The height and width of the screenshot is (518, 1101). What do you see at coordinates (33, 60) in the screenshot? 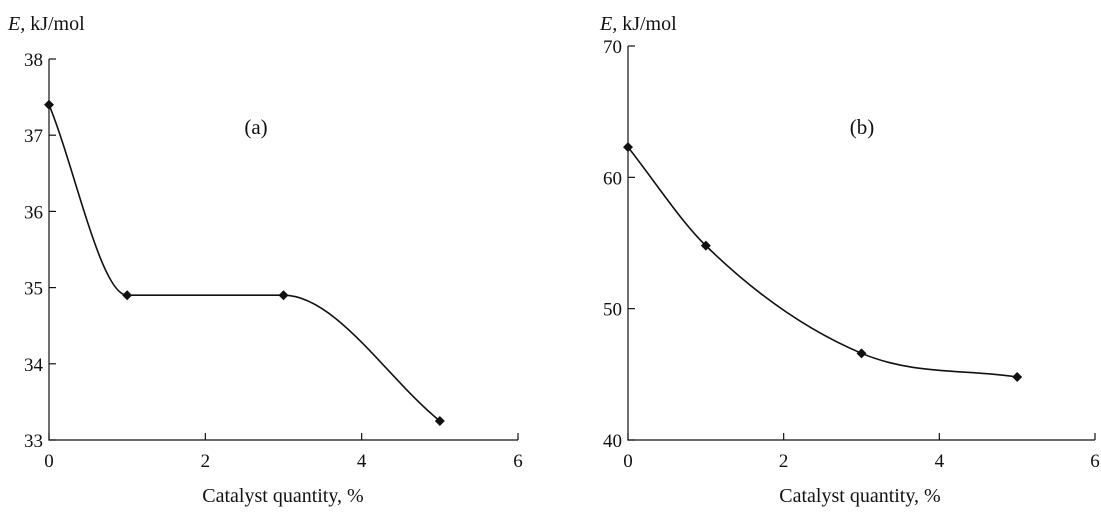
I see `y-tick-label-a-38: 38` at bounding box center [33, 60].